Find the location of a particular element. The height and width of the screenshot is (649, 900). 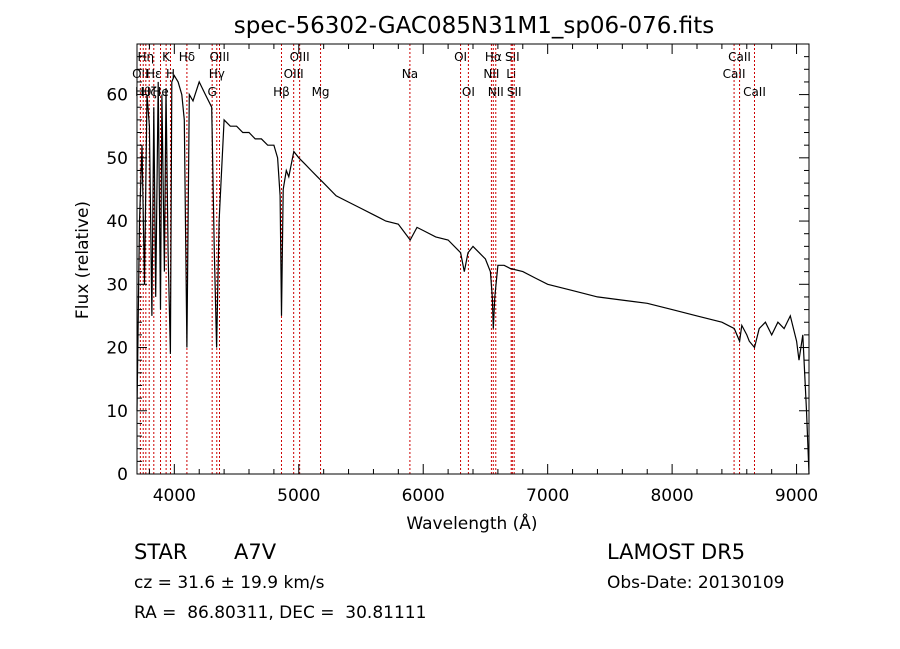

line-label-3: Hζ is located at coordinates (149, 92).